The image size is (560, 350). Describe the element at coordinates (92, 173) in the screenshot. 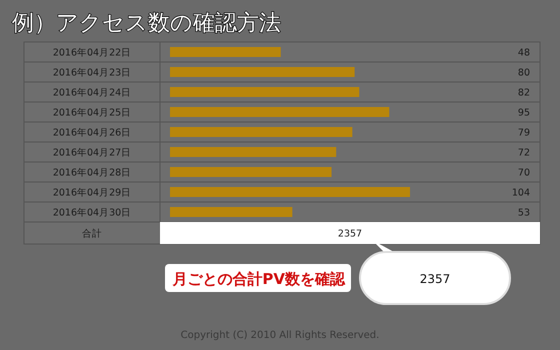

I see `category-label: 2016年04月28日` at that location.